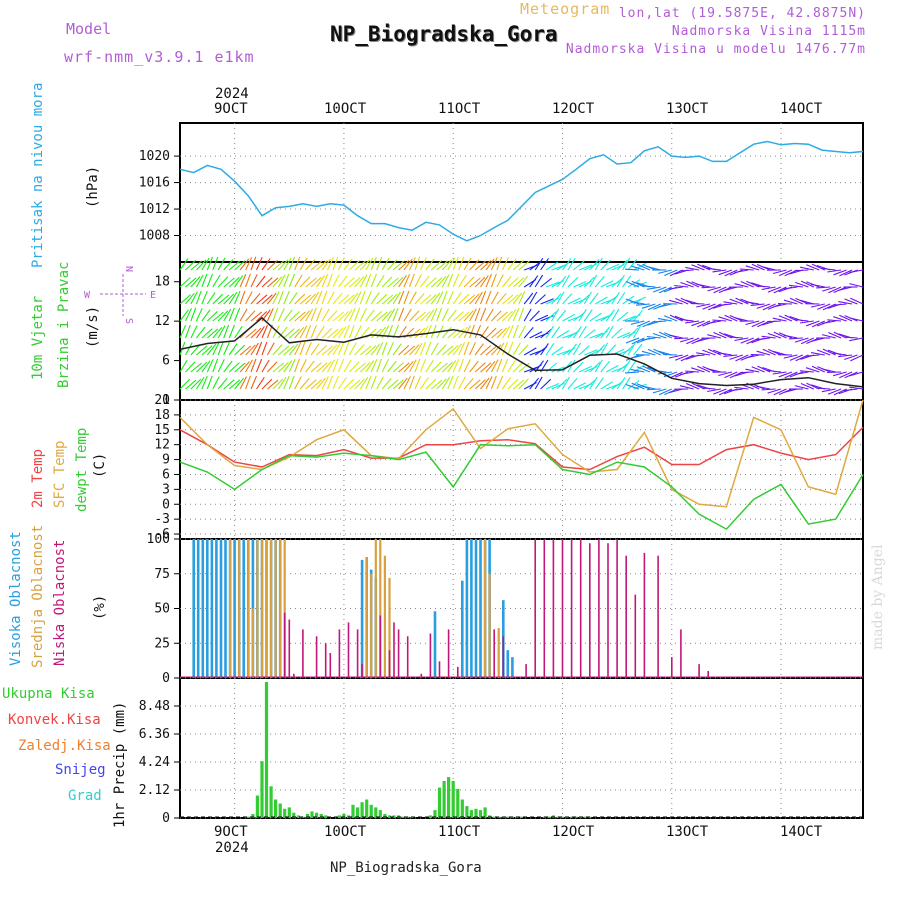 The width and height of the screenshot is (900, 900). I want to click on precip-ytick-label: 8.48, so click(154, 706).